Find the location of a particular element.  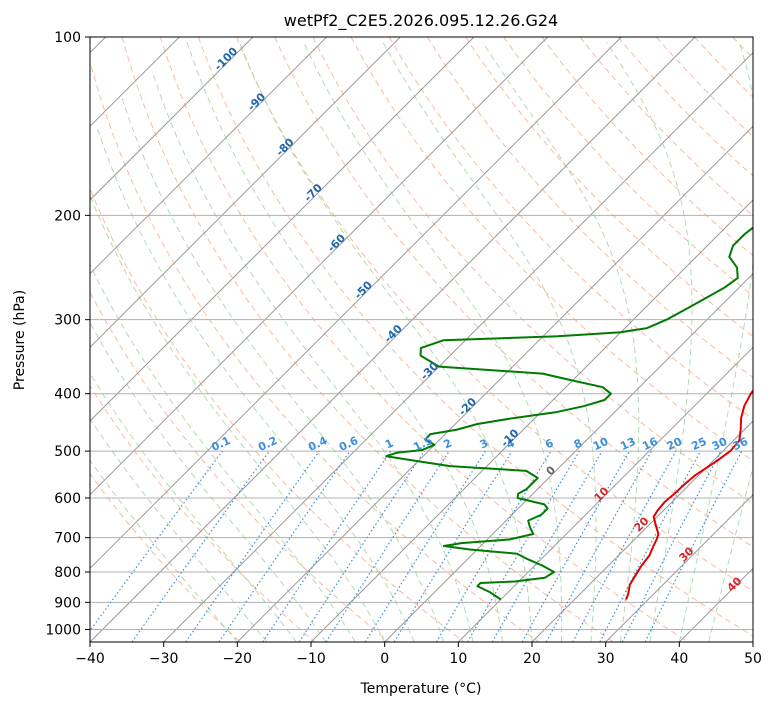

x-tick-label: −30 is located at coordinates (164, 659).